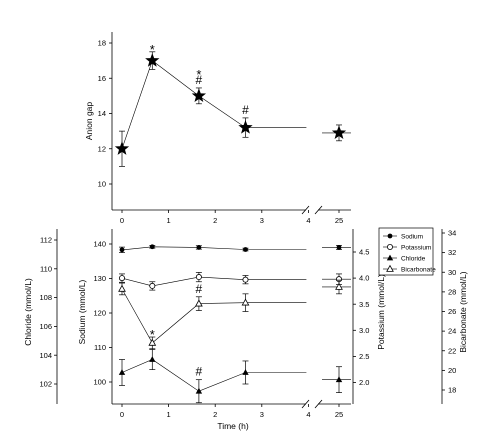 The height and width of the screenshot is (431, 478). I want to click on top-y-tick-label: 12, so click(102, 148).